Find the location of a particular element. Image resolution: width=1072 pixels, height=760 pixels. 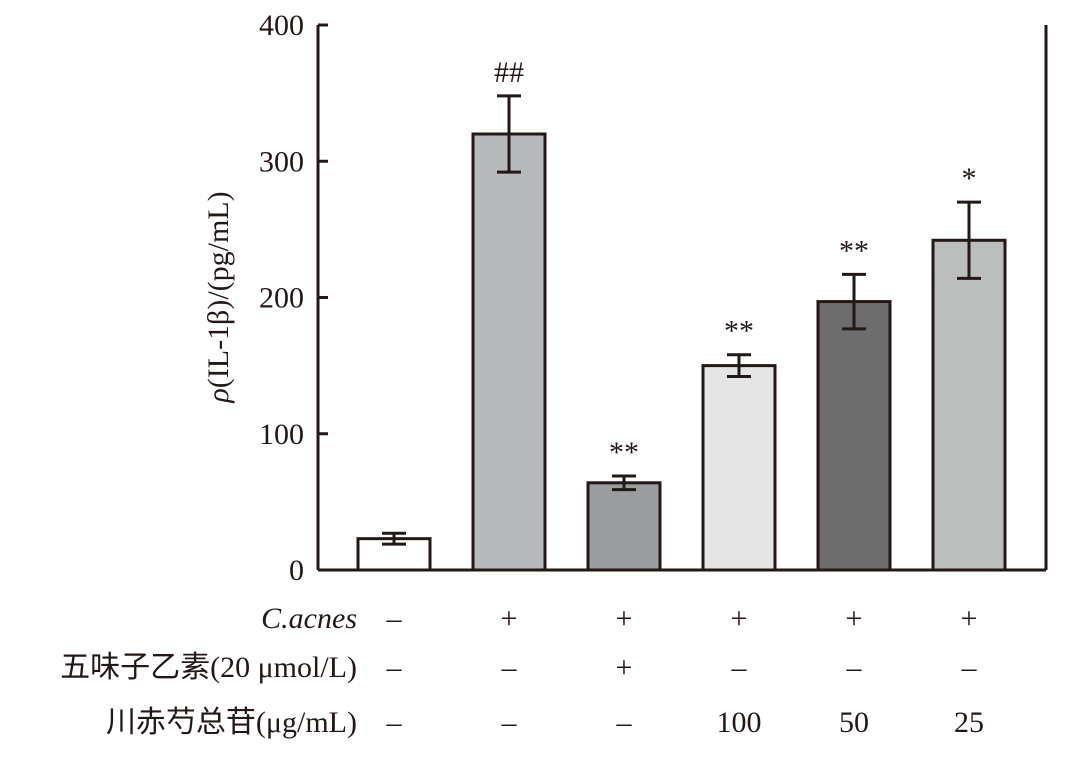

condition-value-row-3-col-1: – is located at coordinates (394, 722).